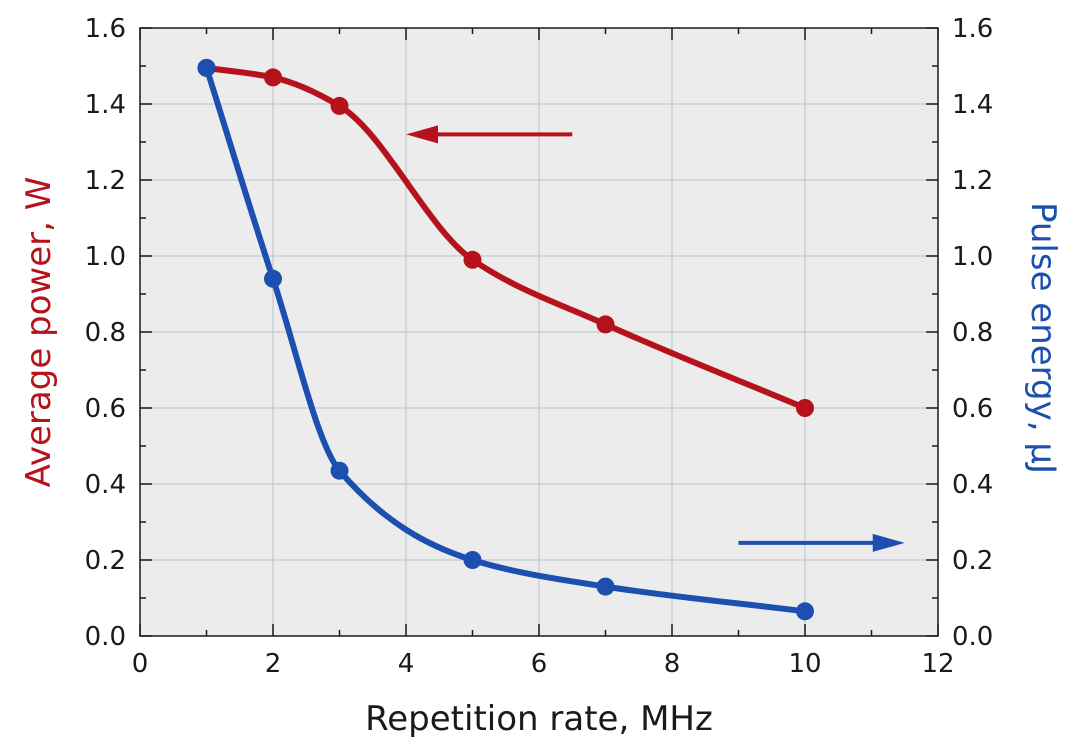 This screenshot has width=1079, height=750. What do you see at coordinates (105, 105) in the screenshot?
I see `y-tick-label: 1.4` at bounding box center [105, 105].